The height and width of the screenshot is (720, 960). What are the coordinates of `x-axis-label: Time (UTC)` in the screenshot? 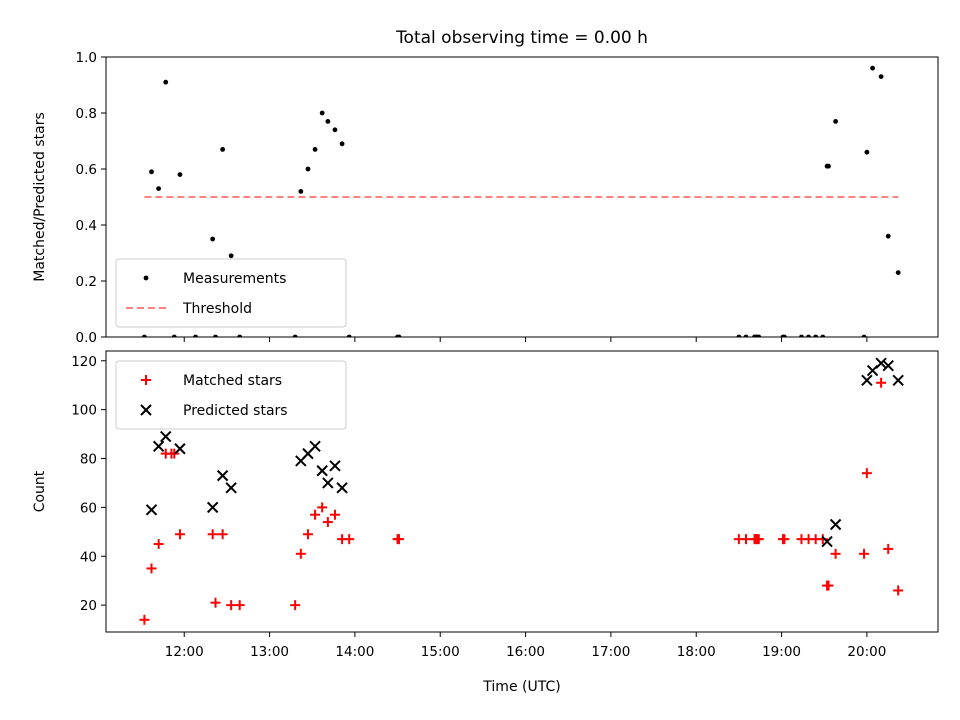 It's located at (521, 687).